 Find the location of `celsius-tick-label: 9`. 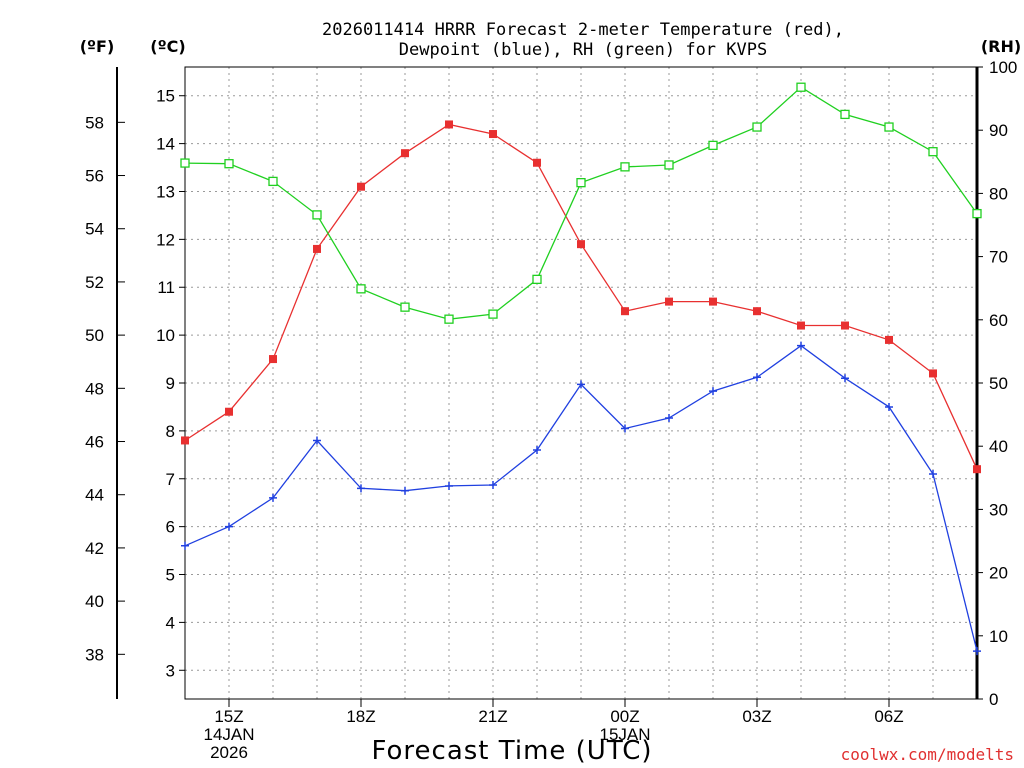

celsius-tick-label: 9 is located at coordinates (170, 383).